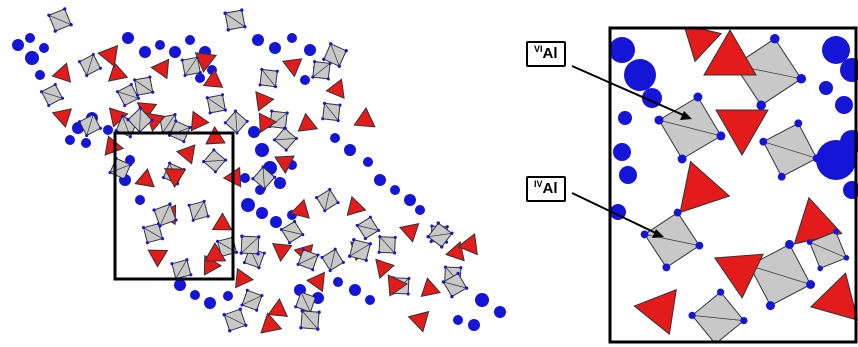 The height and width of the screenshot is (347, 858). I want to click on label-octahedral-sup: VI, so click(538, 49).